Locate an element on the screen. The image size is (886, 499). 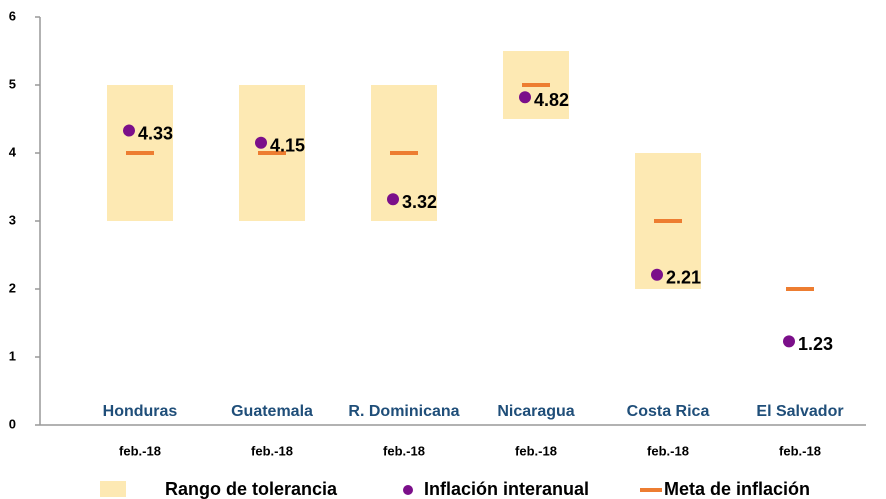
y-tick-label: 5 is located at coordinates (12, 83).